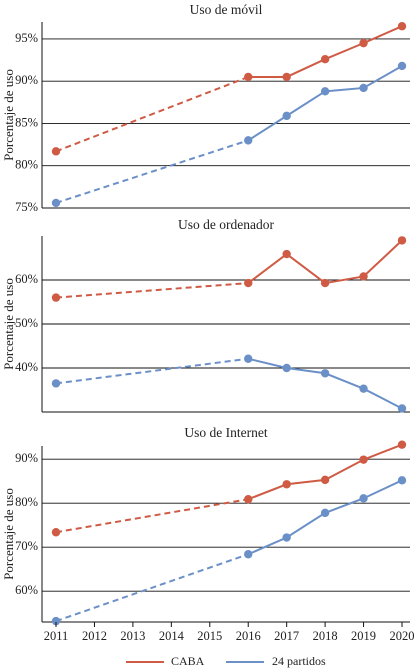 The image size is (419, 671). What do you see at coordinates (26, 323) in the screenshot?
I see `y-tick-label: 50%` at bounding box center [26, 323].